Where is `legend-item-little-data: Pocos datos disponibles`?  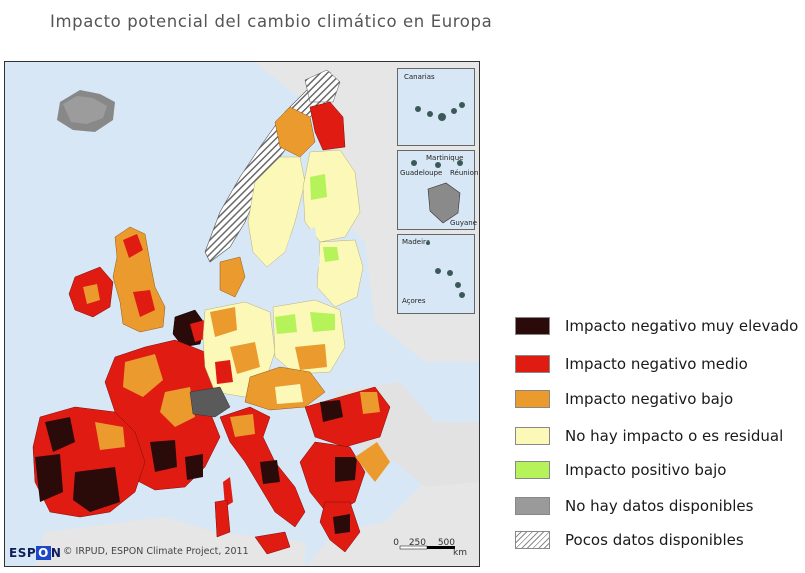 legend-item-little-data: Pocos datos disponibles is located at coordinates (660, 540).